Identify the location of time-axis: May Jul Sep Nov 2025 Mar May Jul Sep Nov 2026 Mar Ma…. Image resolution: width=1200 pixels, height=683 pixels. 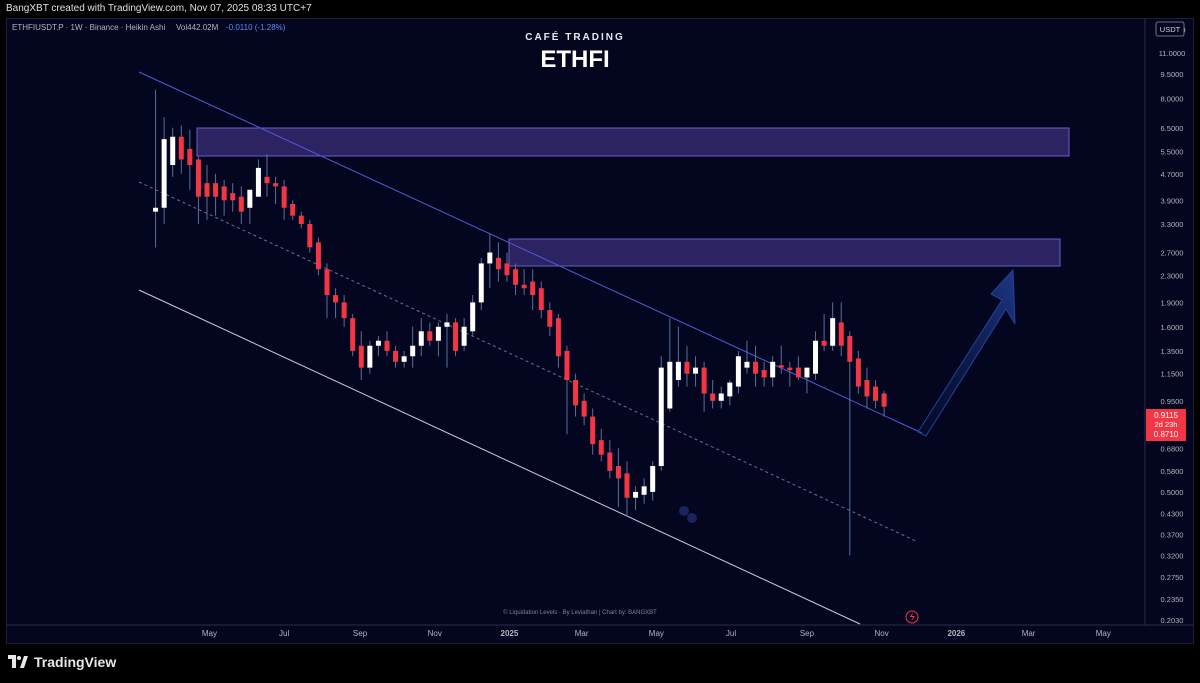
(656, 633).